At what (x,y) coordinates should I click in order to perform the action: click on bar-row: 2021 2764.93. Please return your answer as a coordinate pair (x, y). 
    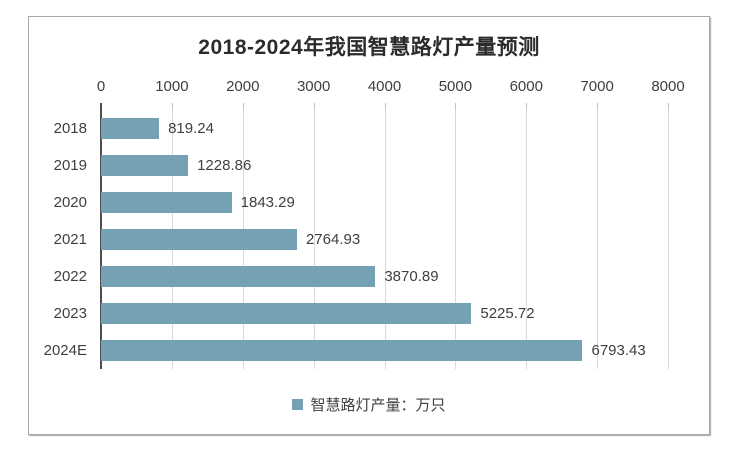
    Looking at the image, I should click on (361, 239).